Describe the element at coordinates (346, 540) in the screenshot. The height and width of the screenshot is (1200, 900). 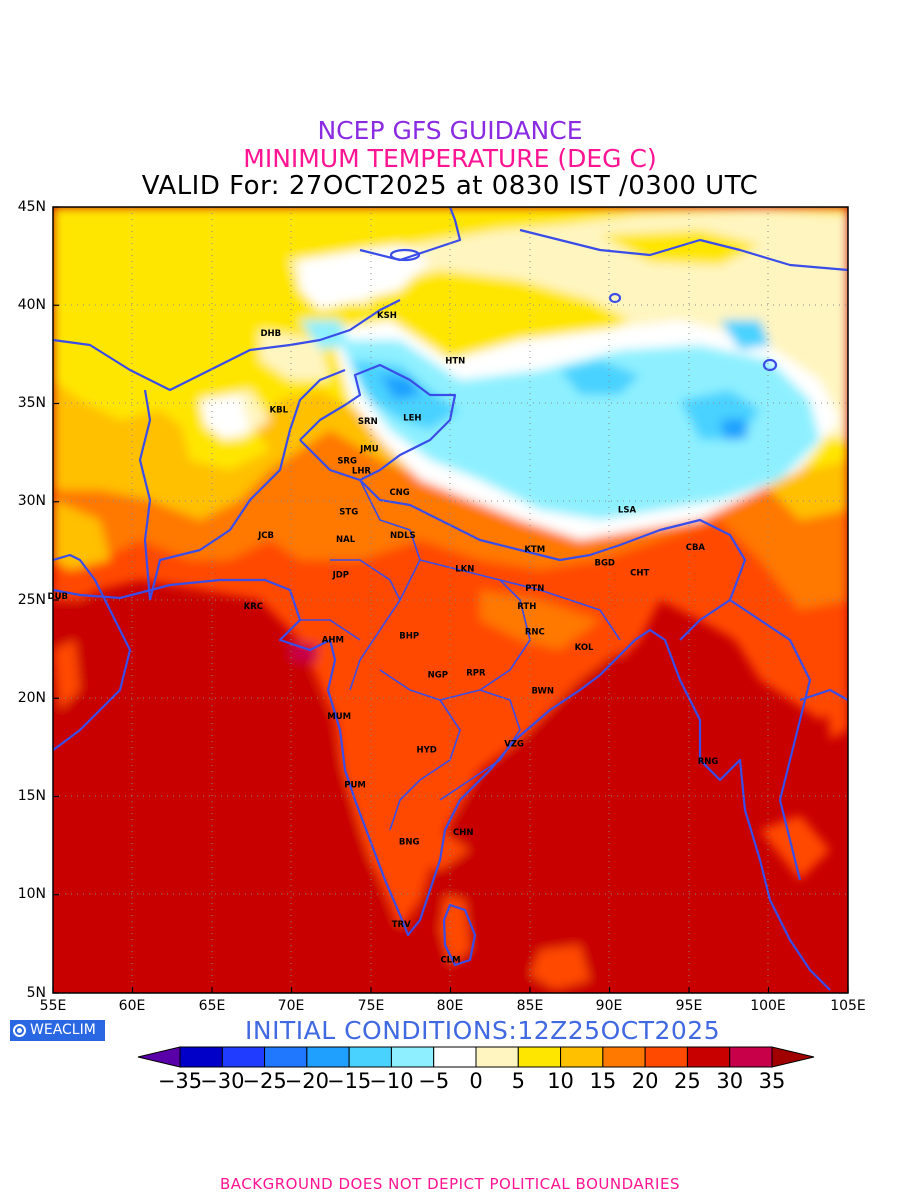
I see `city-label: NAL` at that location.